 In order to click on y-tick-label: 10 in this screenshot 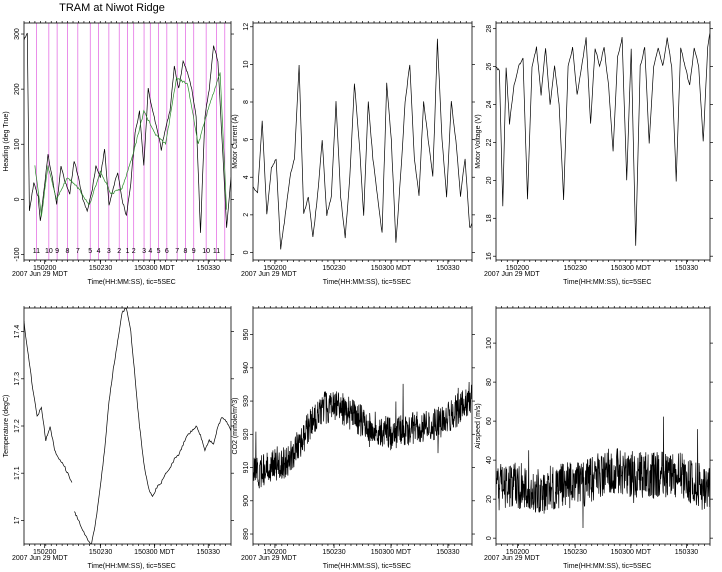, I will do `click(246, 64)`.